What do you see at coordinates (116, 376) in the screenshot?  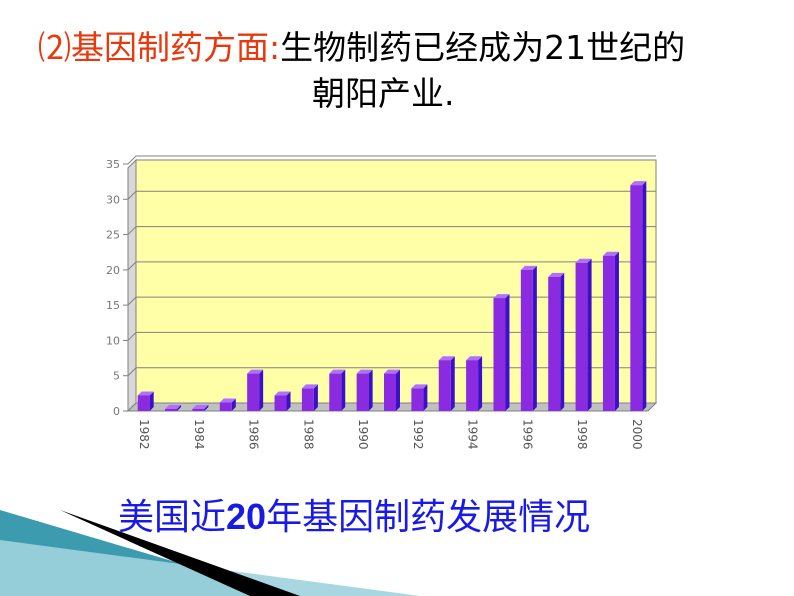 I see `y-tick-label: 5` at bounding box center [116, 376].